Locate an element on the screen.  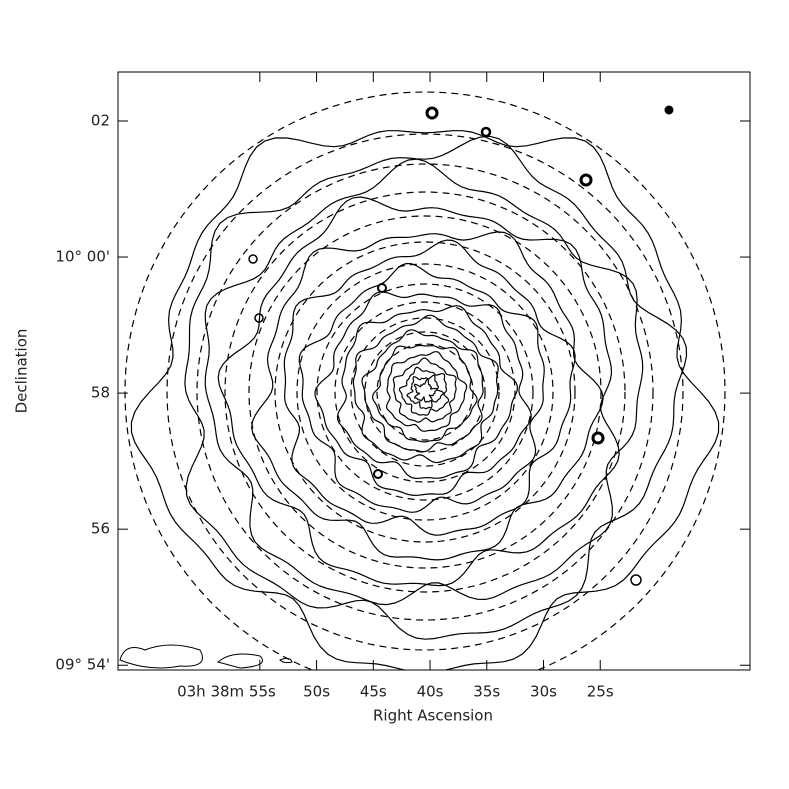
edge-noise is located at coordinates (206, 656).